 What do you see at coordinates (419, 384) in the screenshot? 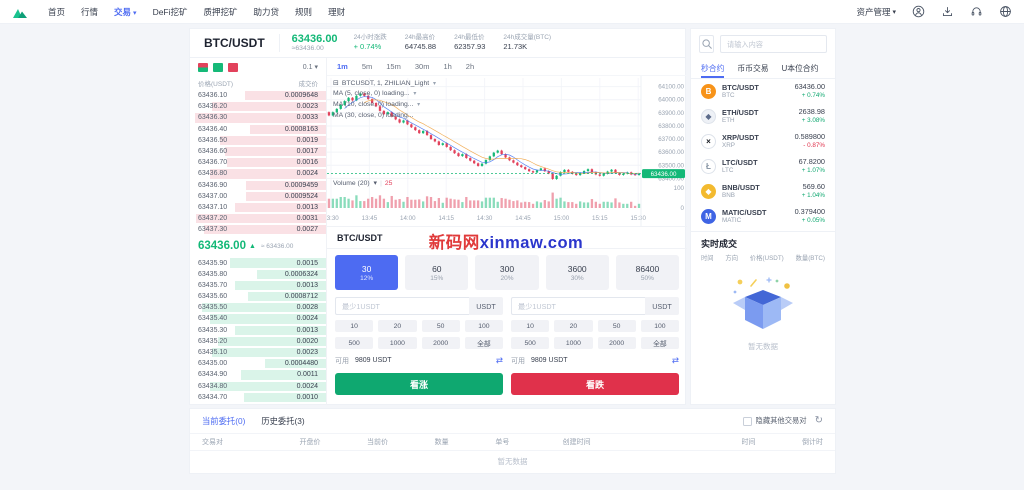
I see `buy-up-button: 看涨` at bounding box center [419, 384].